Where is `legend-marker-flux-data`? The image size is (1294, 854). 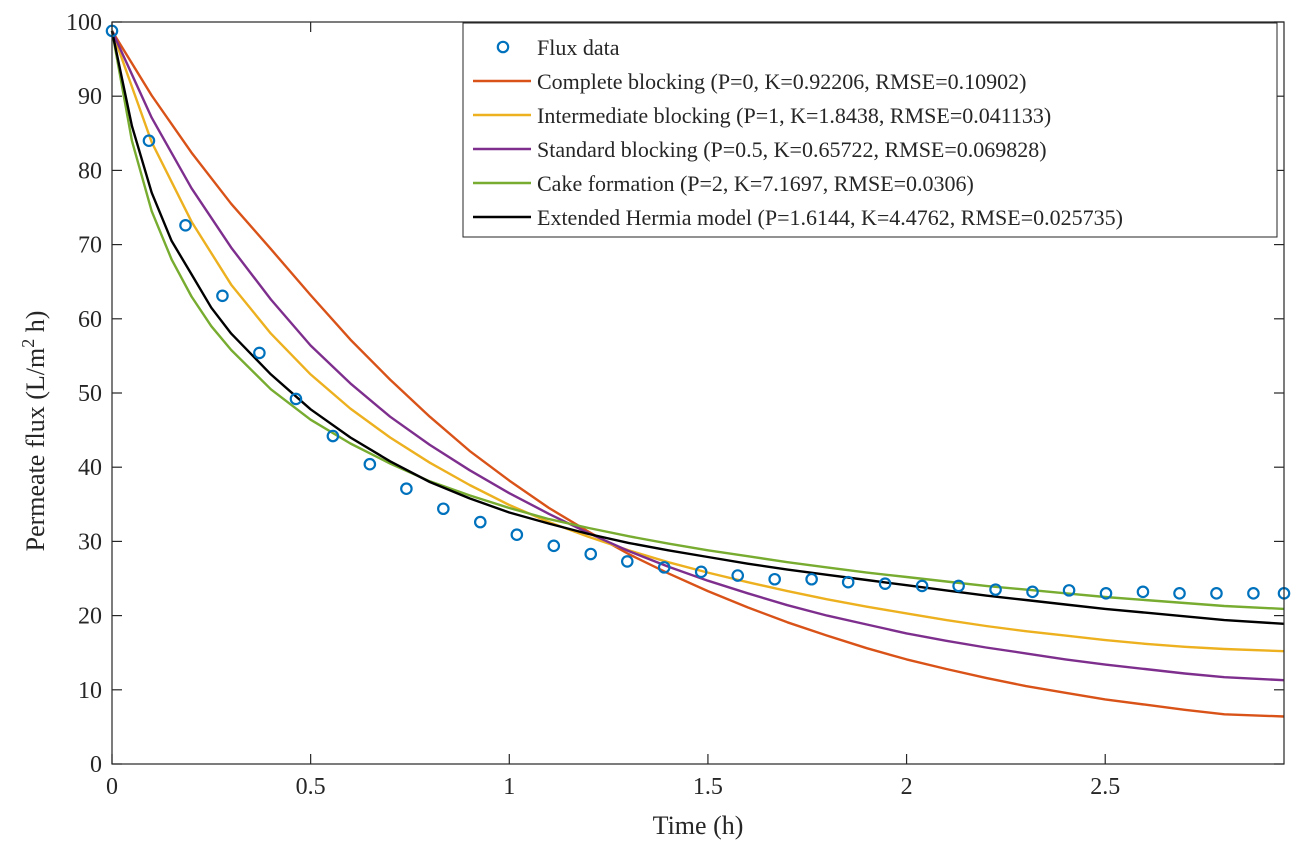 legend-marker-flux-data is located at coordinates (503, 47).